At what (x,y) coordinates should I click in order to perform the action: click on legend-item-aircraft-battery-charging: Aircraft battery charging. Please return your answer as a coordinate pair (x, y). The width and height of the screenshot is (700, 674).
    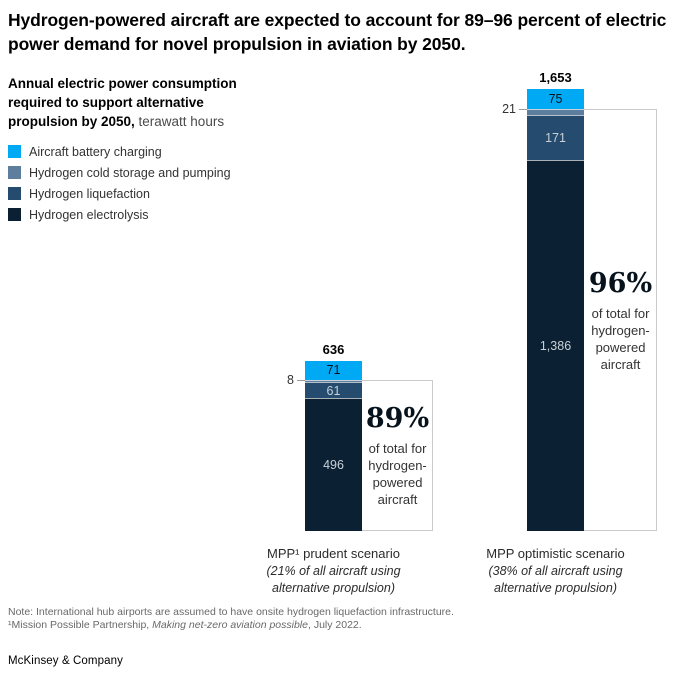
    Looking at the image, I should click on (119, 151).